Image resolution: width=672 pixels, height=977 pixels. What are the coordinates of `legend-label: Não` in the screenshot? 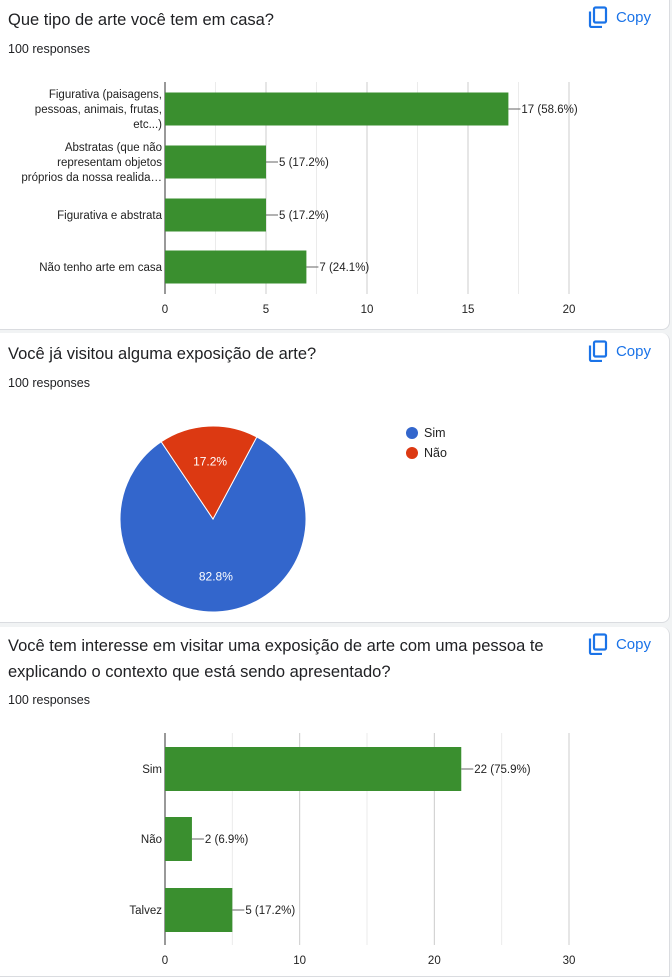 It's located at (435, 453).